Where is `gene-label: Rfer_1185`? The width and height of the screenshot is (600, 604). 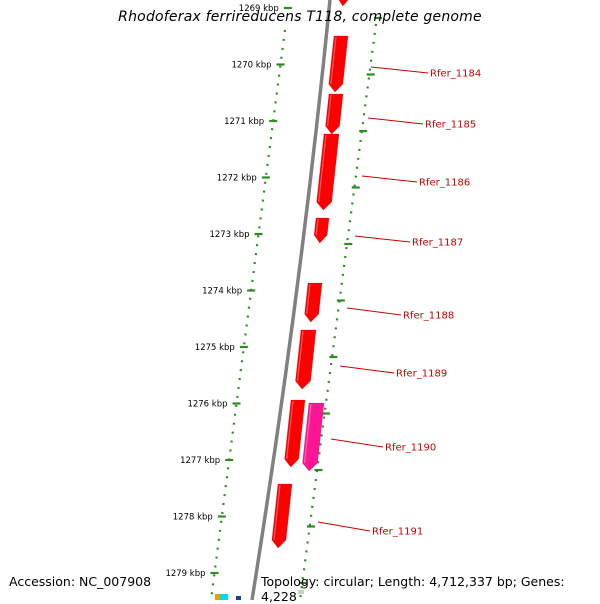 gene-label: Rfer_1185 is located at coordinates (450, 125).